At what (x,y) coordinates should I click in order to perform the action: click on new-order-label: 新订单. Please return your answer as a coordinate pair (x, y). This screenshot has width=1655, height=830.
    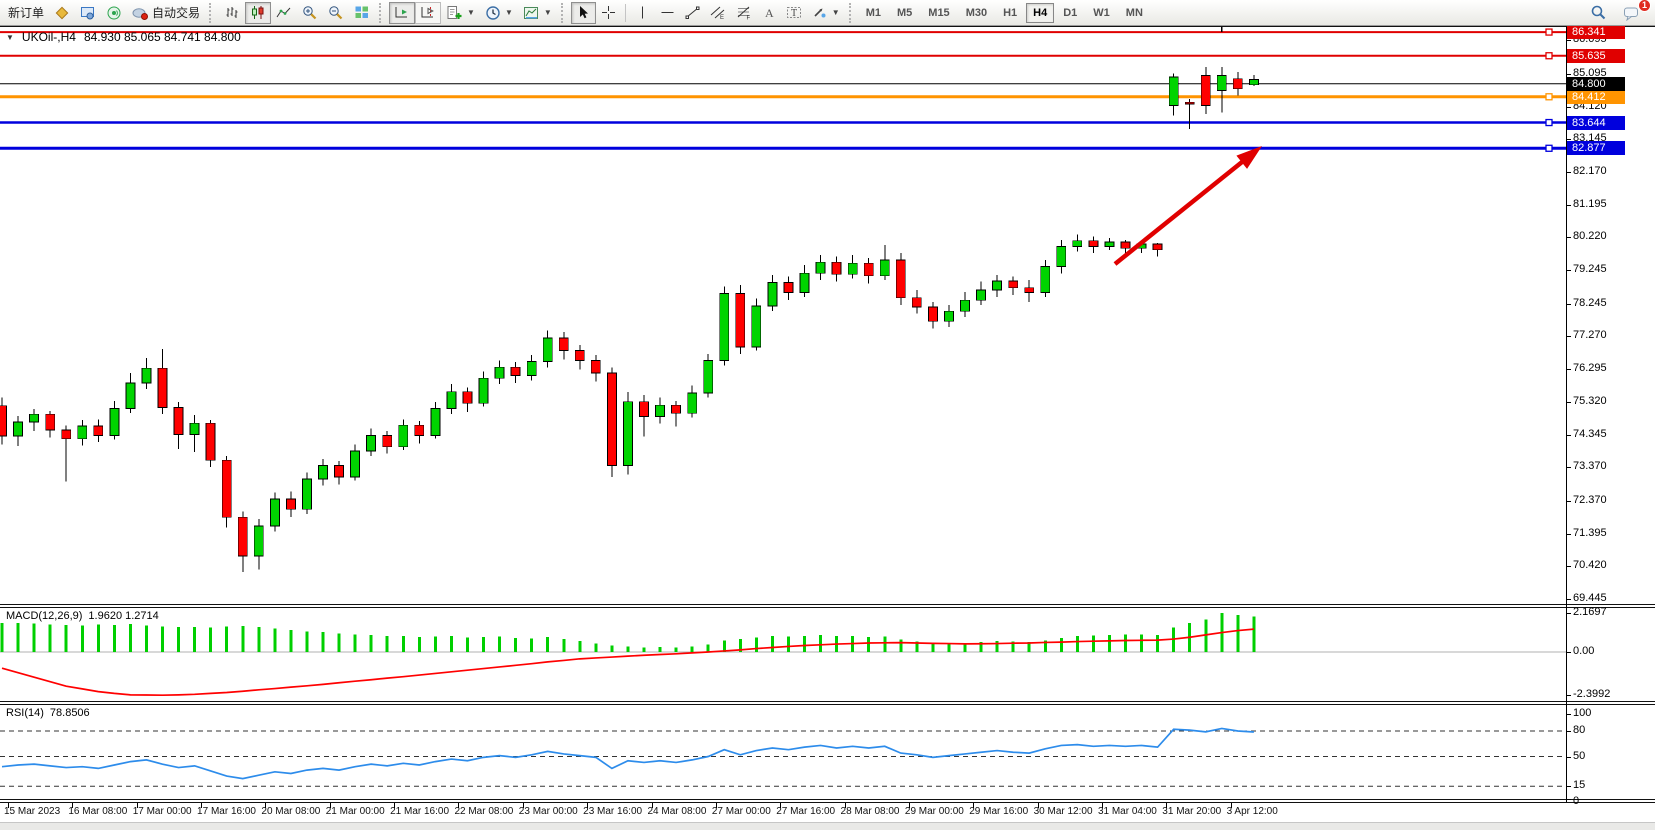
    Looking at the image, I should click on (26, 13).